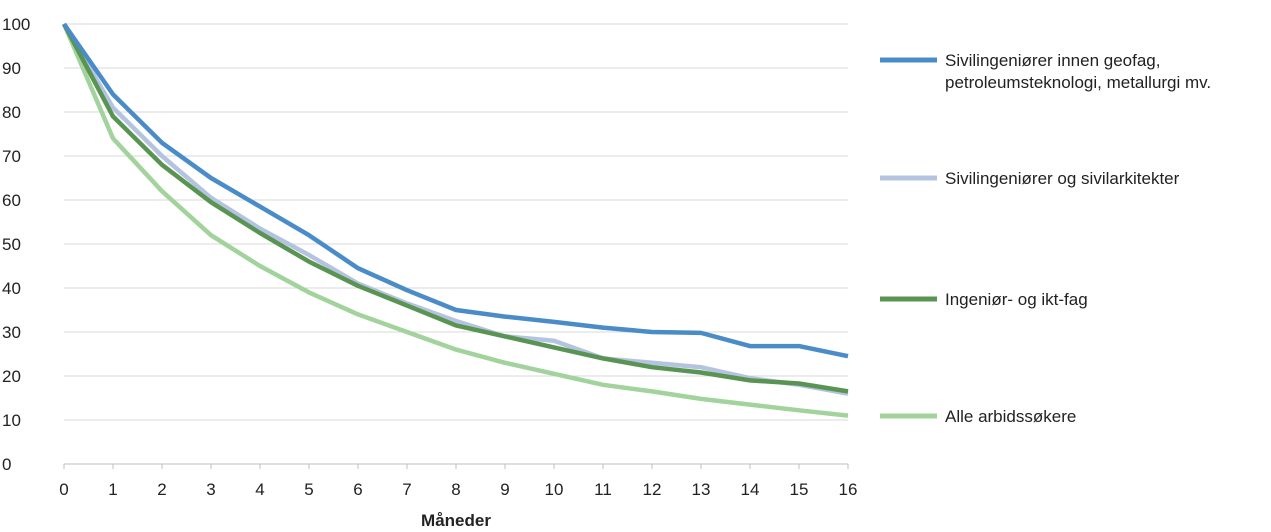 The image size is (1271, 532). Describe the element at coordinates (11, 68) in the screenshot. I see `y-tick-label: 90` at that location.